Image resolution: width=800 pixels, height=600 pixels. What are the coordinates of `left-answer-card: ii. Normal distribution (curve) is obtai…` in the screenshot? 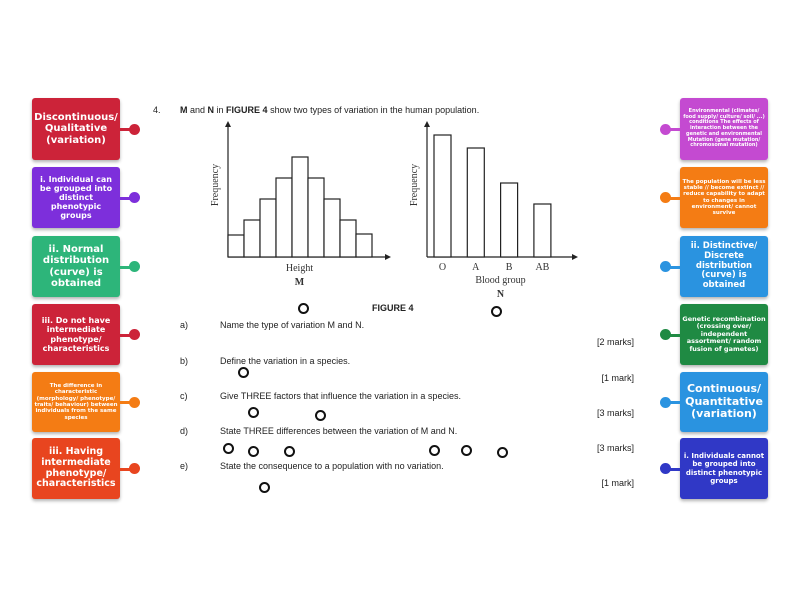 It's located at (76, 266).